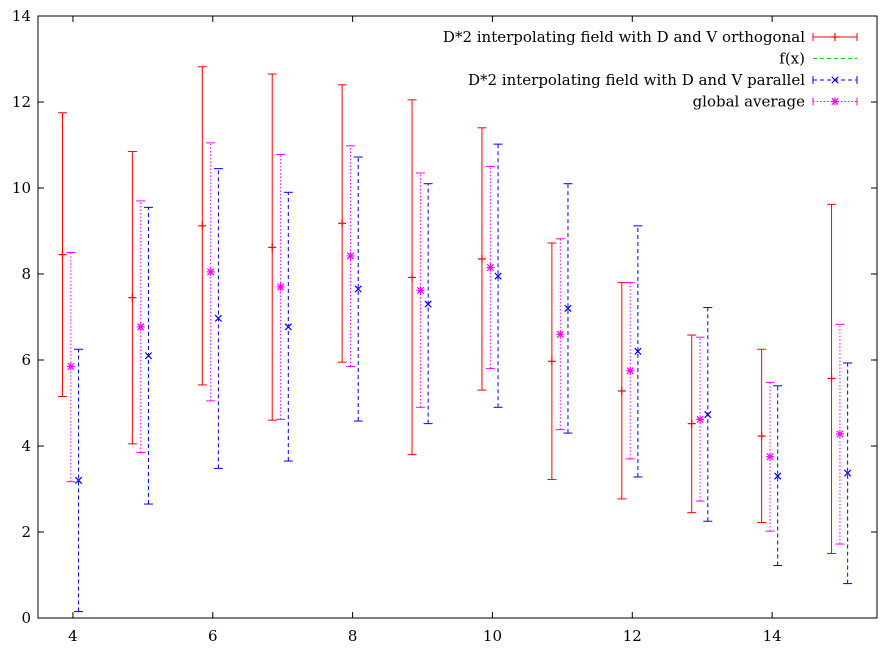 The image size is (884, 650). Describe the element at coordinates (26, 446) in the screenshot. I see `y-tick-label: 4` at that location.